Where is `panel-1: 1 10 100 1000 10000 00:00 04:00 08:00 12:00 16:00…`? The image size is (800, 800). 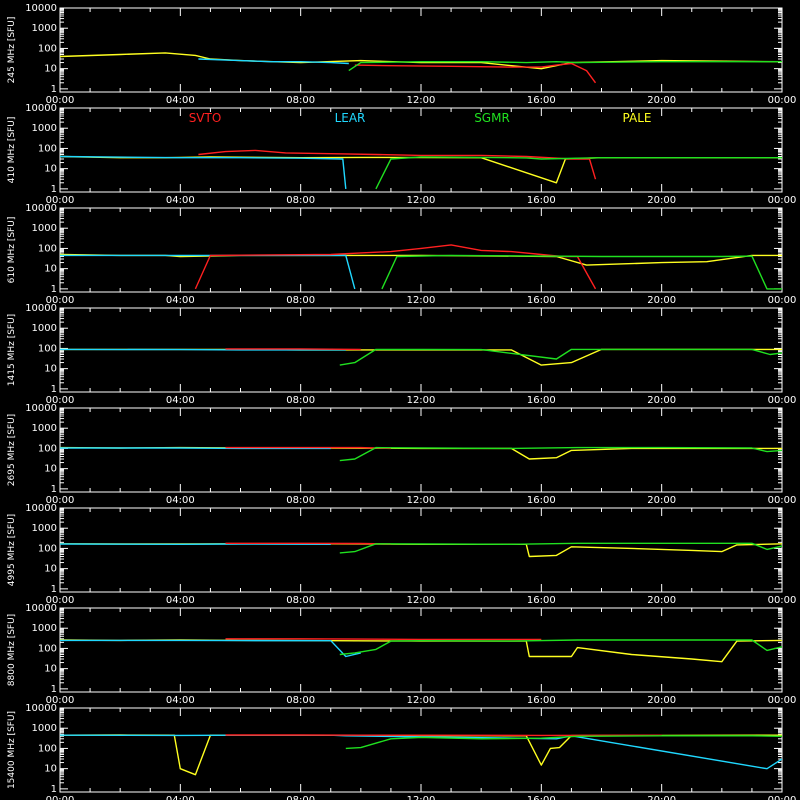
panel-1: 1 10 100 1000 10000 00:00 04:00 08:00 12:00 16:00… is located at coordinates (401, 154).